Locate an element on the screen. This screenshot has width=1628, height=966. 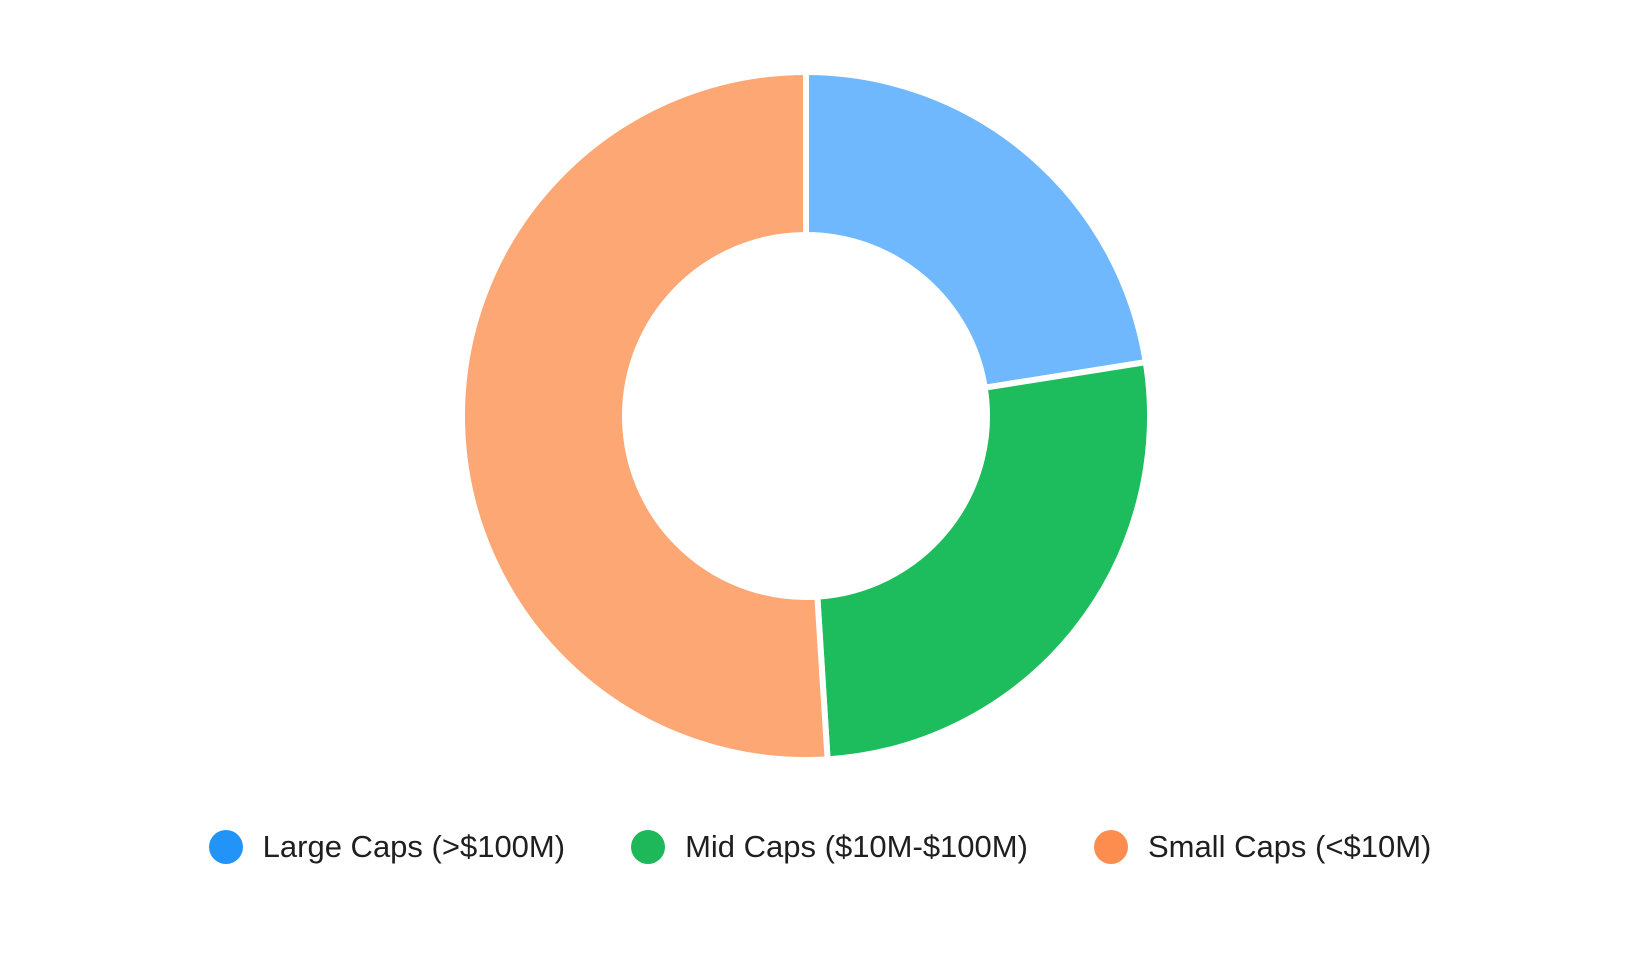
legend-swatch-large-caps is located at coordinates (225, 847).